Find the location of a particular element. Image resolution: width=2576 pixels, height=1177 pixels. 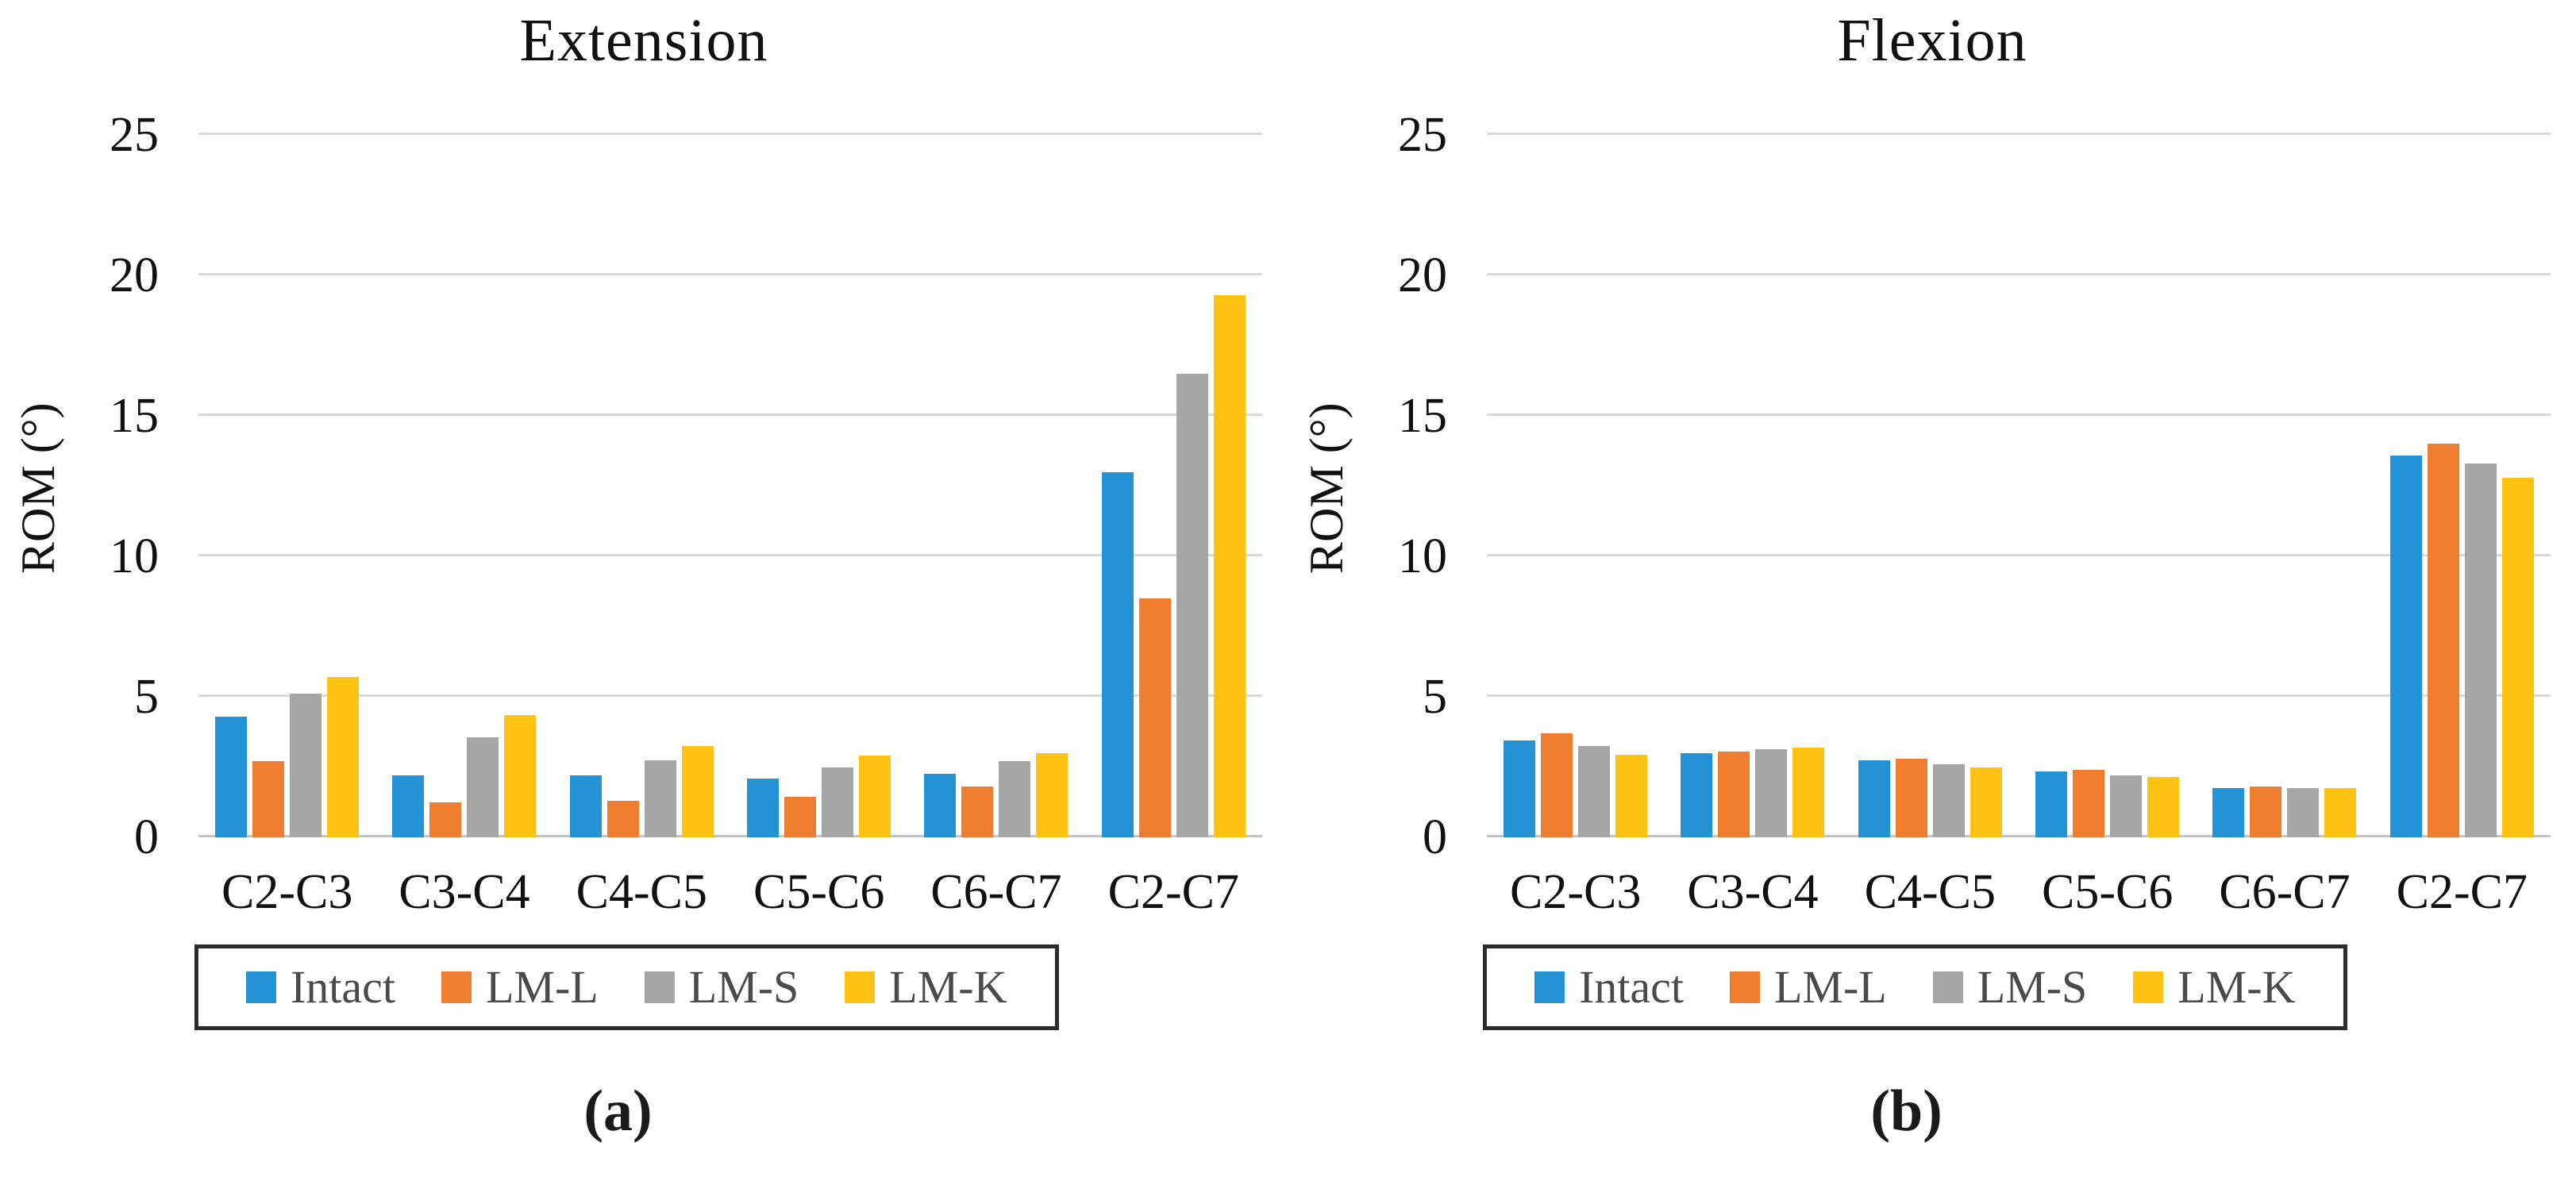

bar-group-c3-c4: C3-C4 is located at coordinates (1753, 526).